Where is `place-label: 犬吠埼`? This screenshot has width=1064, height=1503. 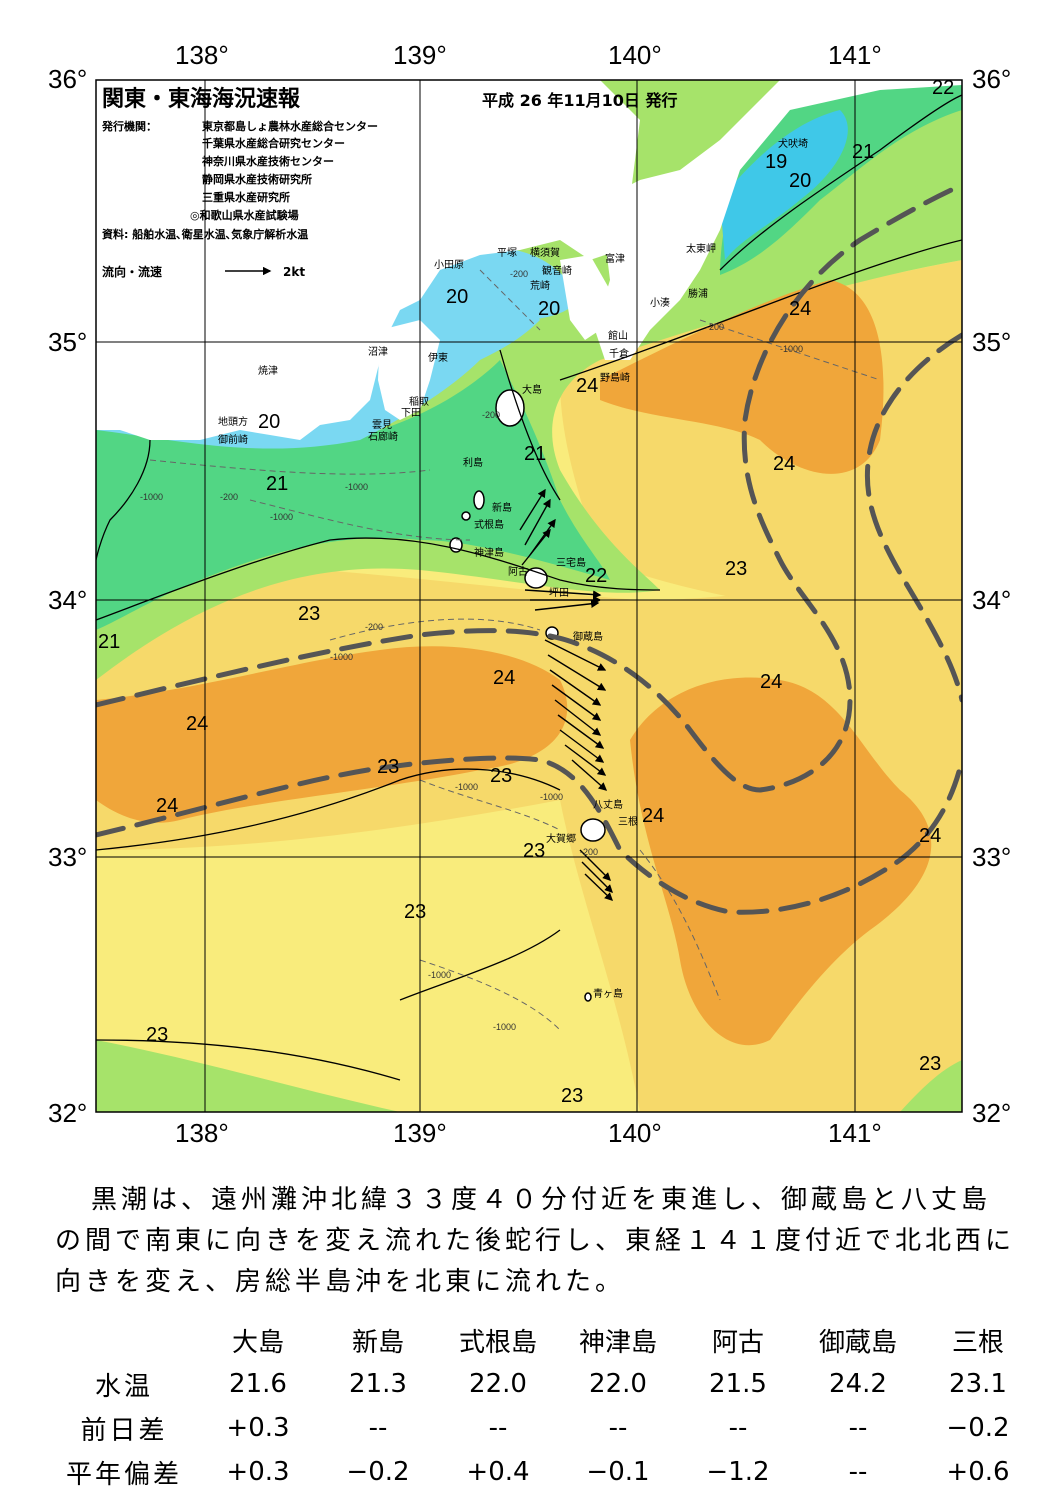
place-label: 犬吠埼 is located at coordinates (793, 143).